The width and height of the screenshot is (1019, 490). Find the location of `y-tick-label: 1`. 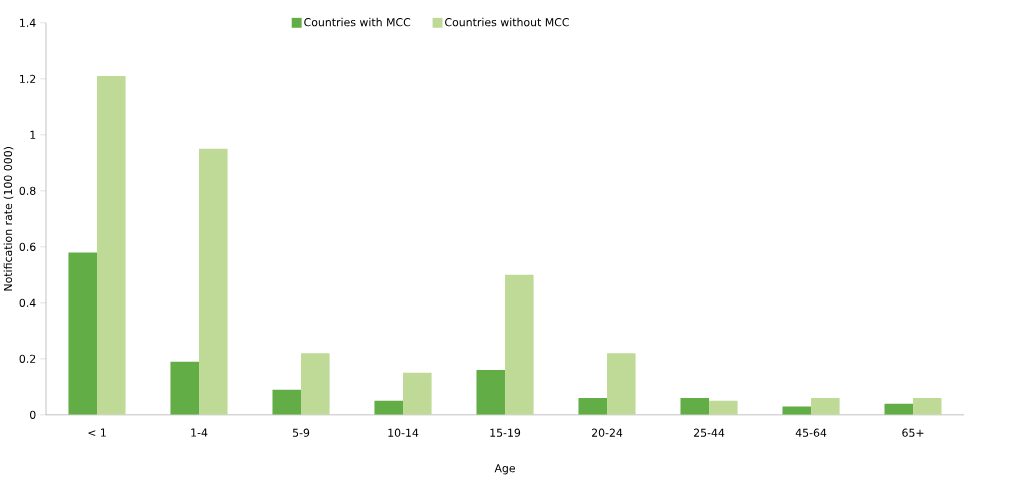

y-tick-label: 1 is located at coordinates (33, 134).